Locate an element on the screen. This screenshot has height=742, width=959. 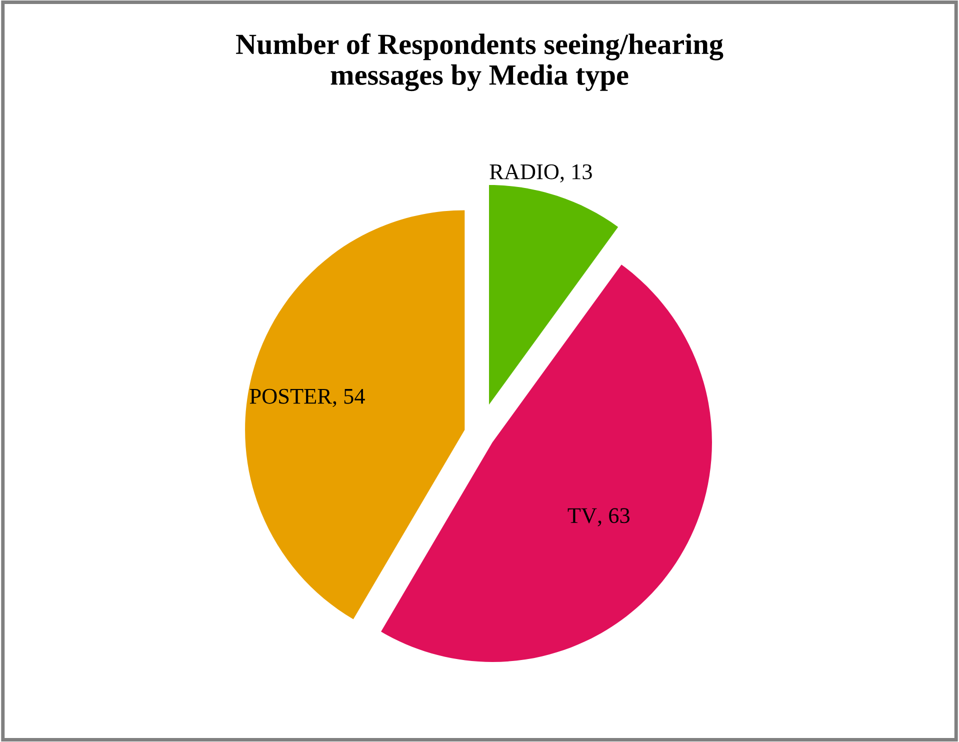
slice-label: RADIO is located at coordinates (524, 172).